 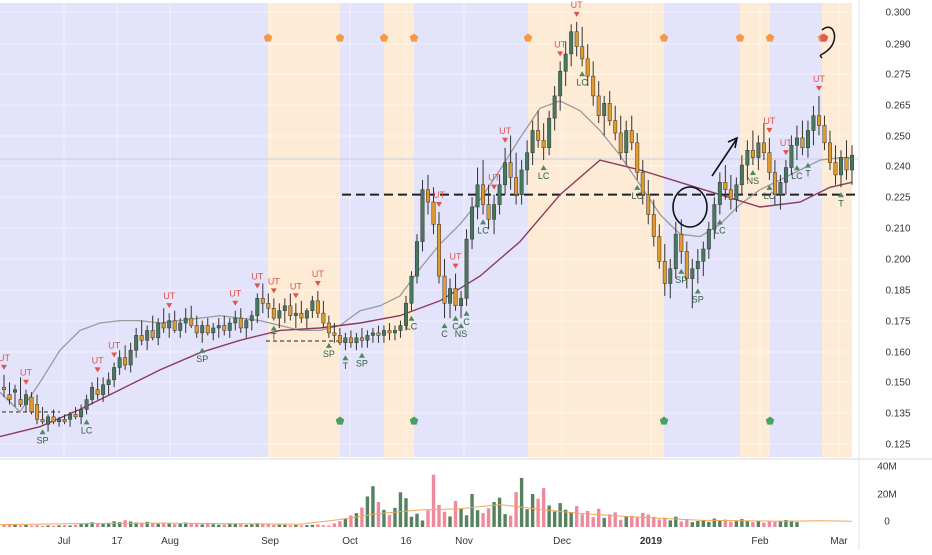 I want to click on y-tick-label: 0.185, so click(x=897, y=291).